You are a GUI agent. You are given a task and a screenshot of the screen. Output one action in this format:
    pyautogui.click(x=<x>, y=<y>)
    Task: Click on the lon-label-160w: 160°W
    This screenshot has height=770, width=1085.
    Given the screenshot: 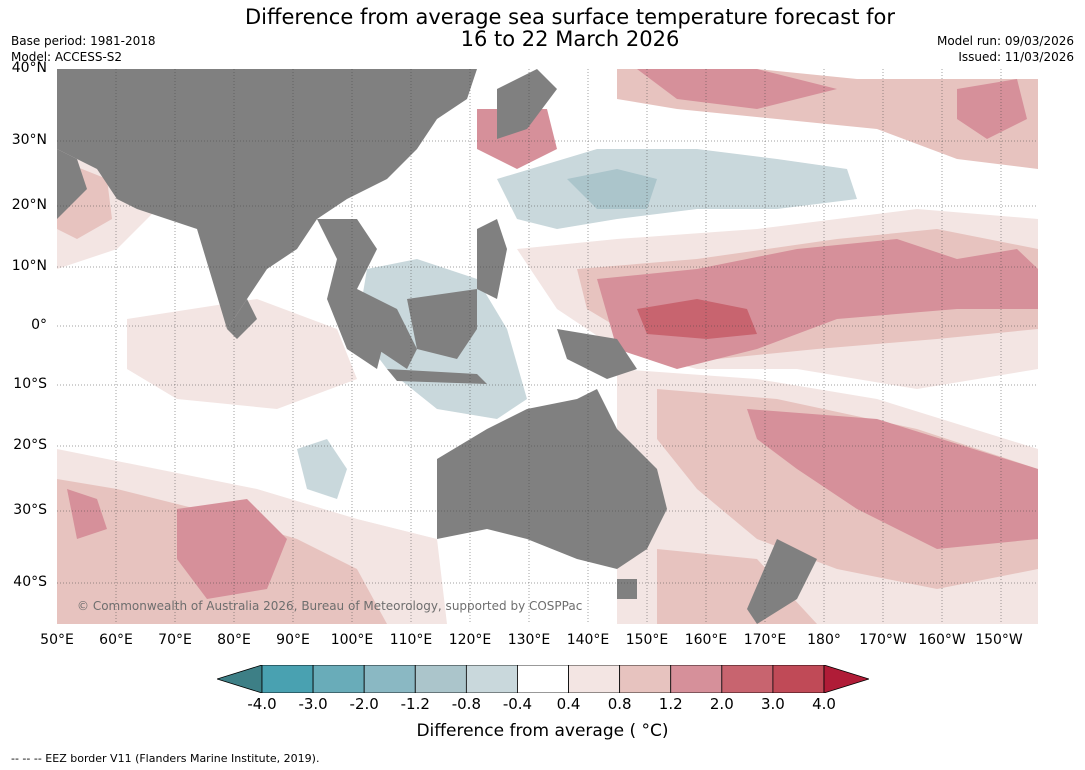 What is the action you would take?
    pyautogui.click(x=942, y=640)
    